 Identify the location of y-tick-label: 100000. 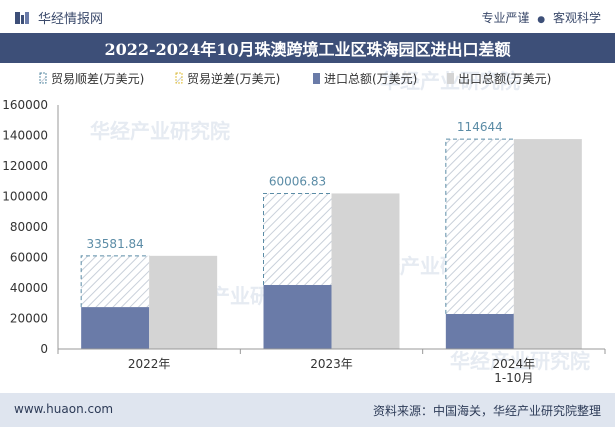
(25, 197).